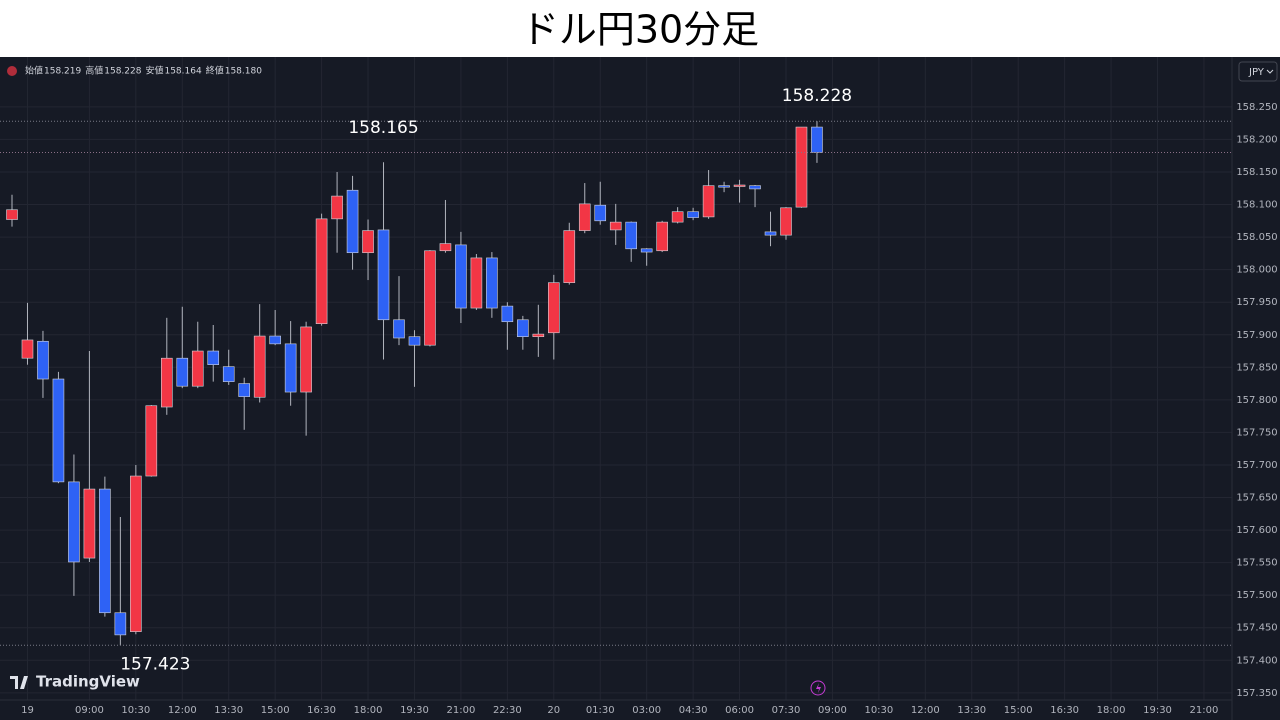 The height and width of the screenshot is (720, 1280). What do you see at coordinates (1256, 595) in the screenshot?
I see `y-tick-label: 157.500` at bounding box center [1256, 595].